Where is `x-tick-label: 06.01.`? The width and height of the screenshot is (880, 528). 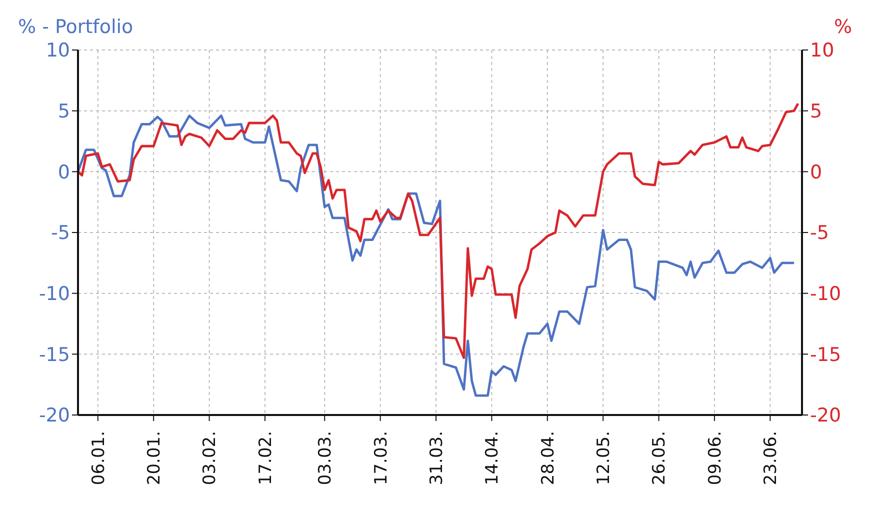
x-tick-label: 06.01. is located at coordinates (98, 458).